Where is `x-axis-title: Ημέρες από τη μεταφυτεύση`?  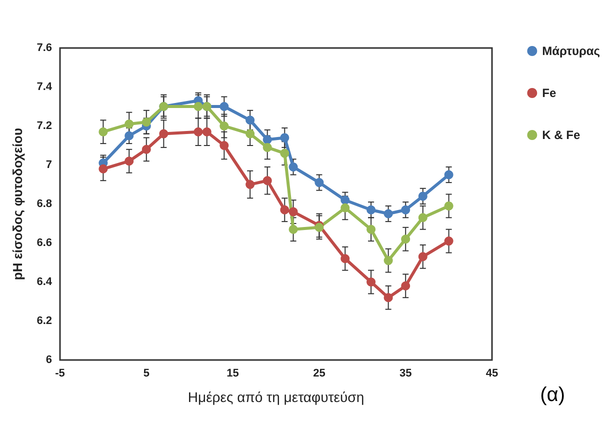
x-axis-title: Ημέρες από τη μεταφυτεύση is located at coordinates (276, 397).